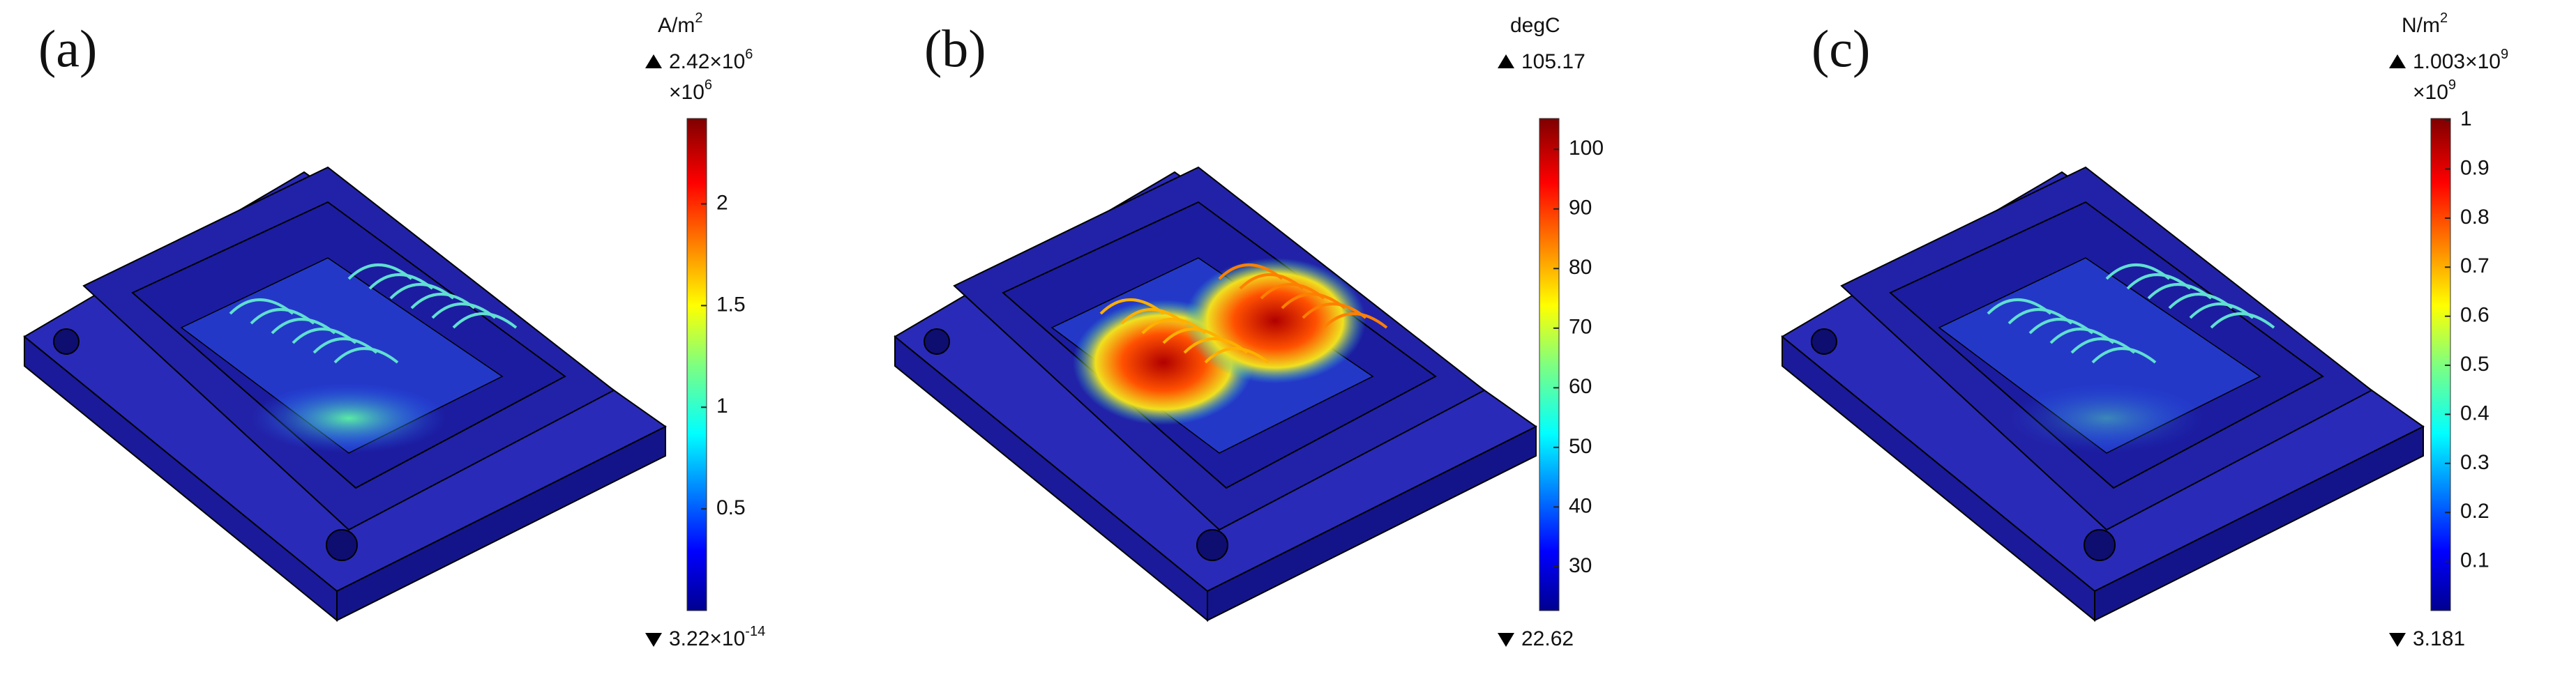 This screenshot has height=681, width=2576. I want to click on colorbar-tick-label: 0.4, so click(2475, 413).